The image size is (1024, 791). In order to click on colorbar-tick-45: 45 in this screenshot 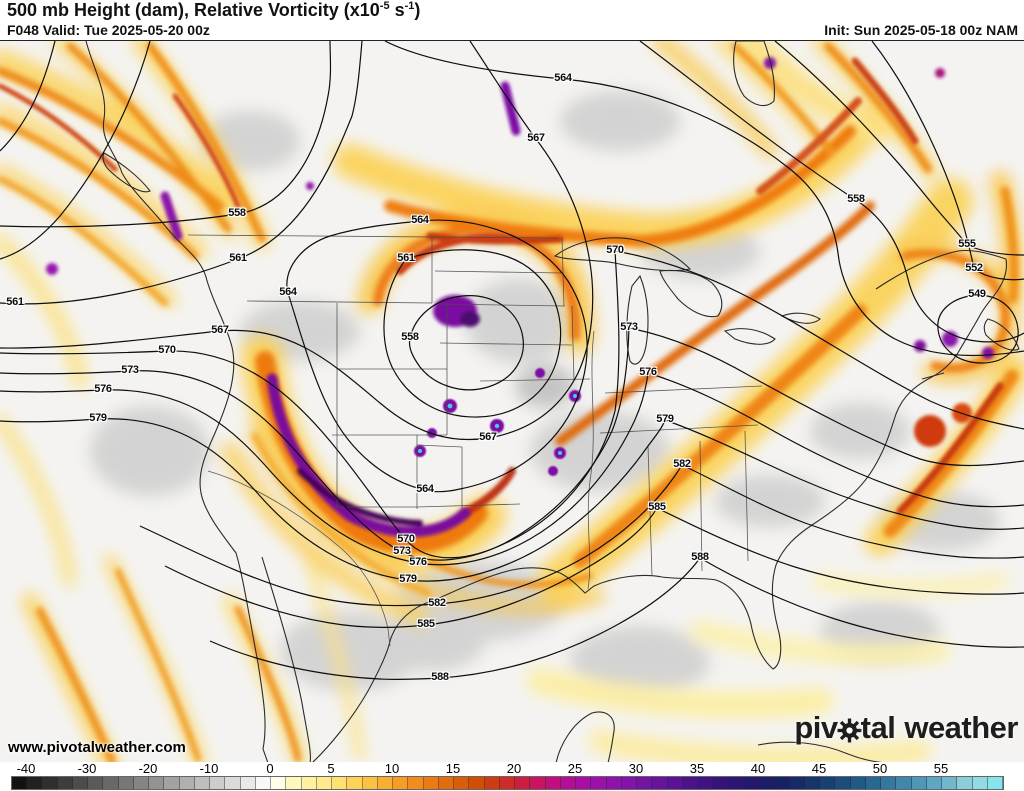, I will do `click(819, 768)`.